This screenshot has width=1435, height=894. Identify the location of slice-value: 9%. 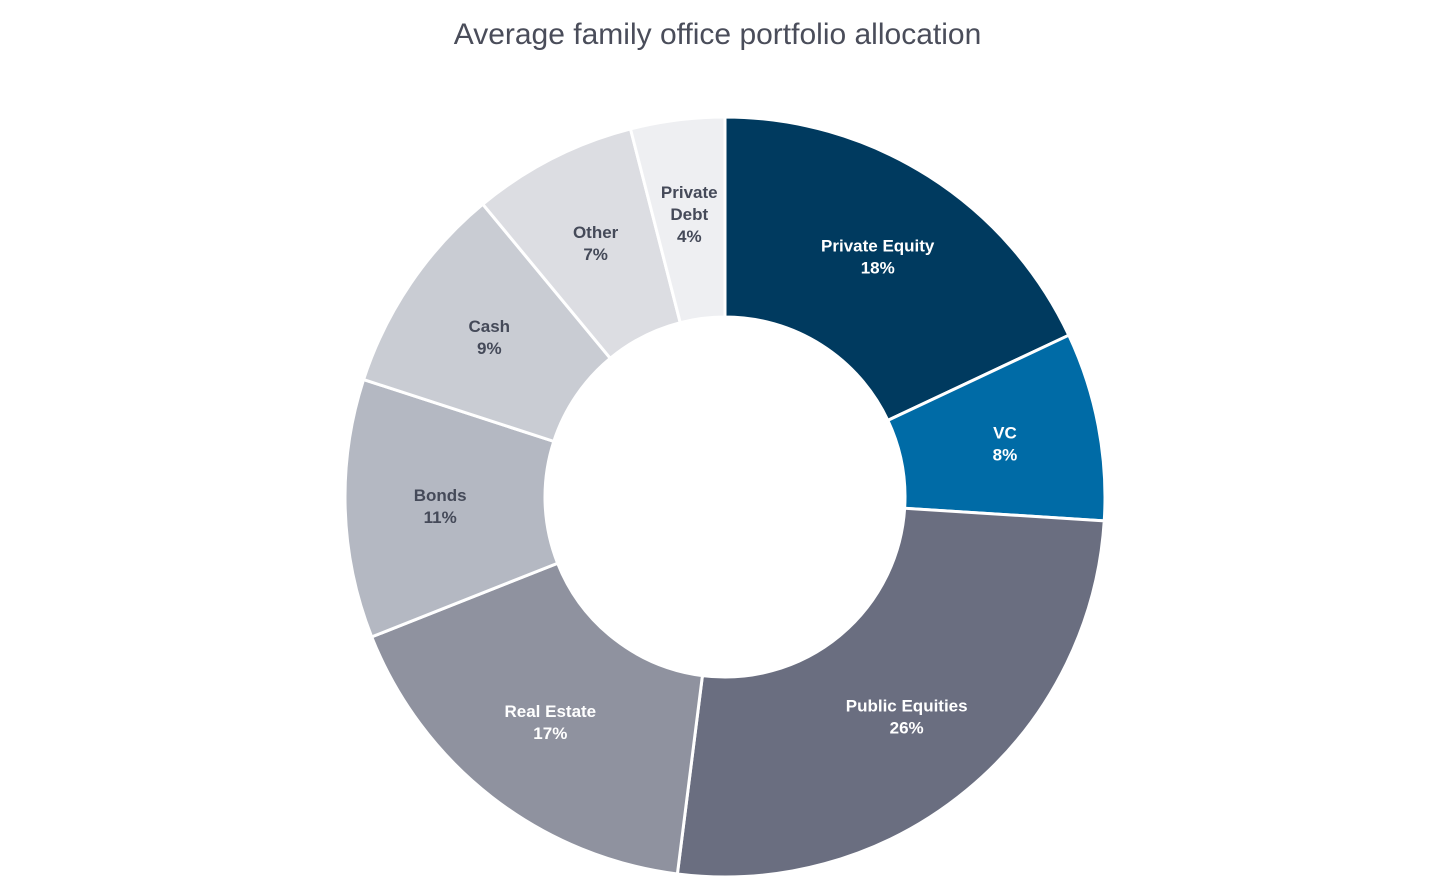
(489, 348).